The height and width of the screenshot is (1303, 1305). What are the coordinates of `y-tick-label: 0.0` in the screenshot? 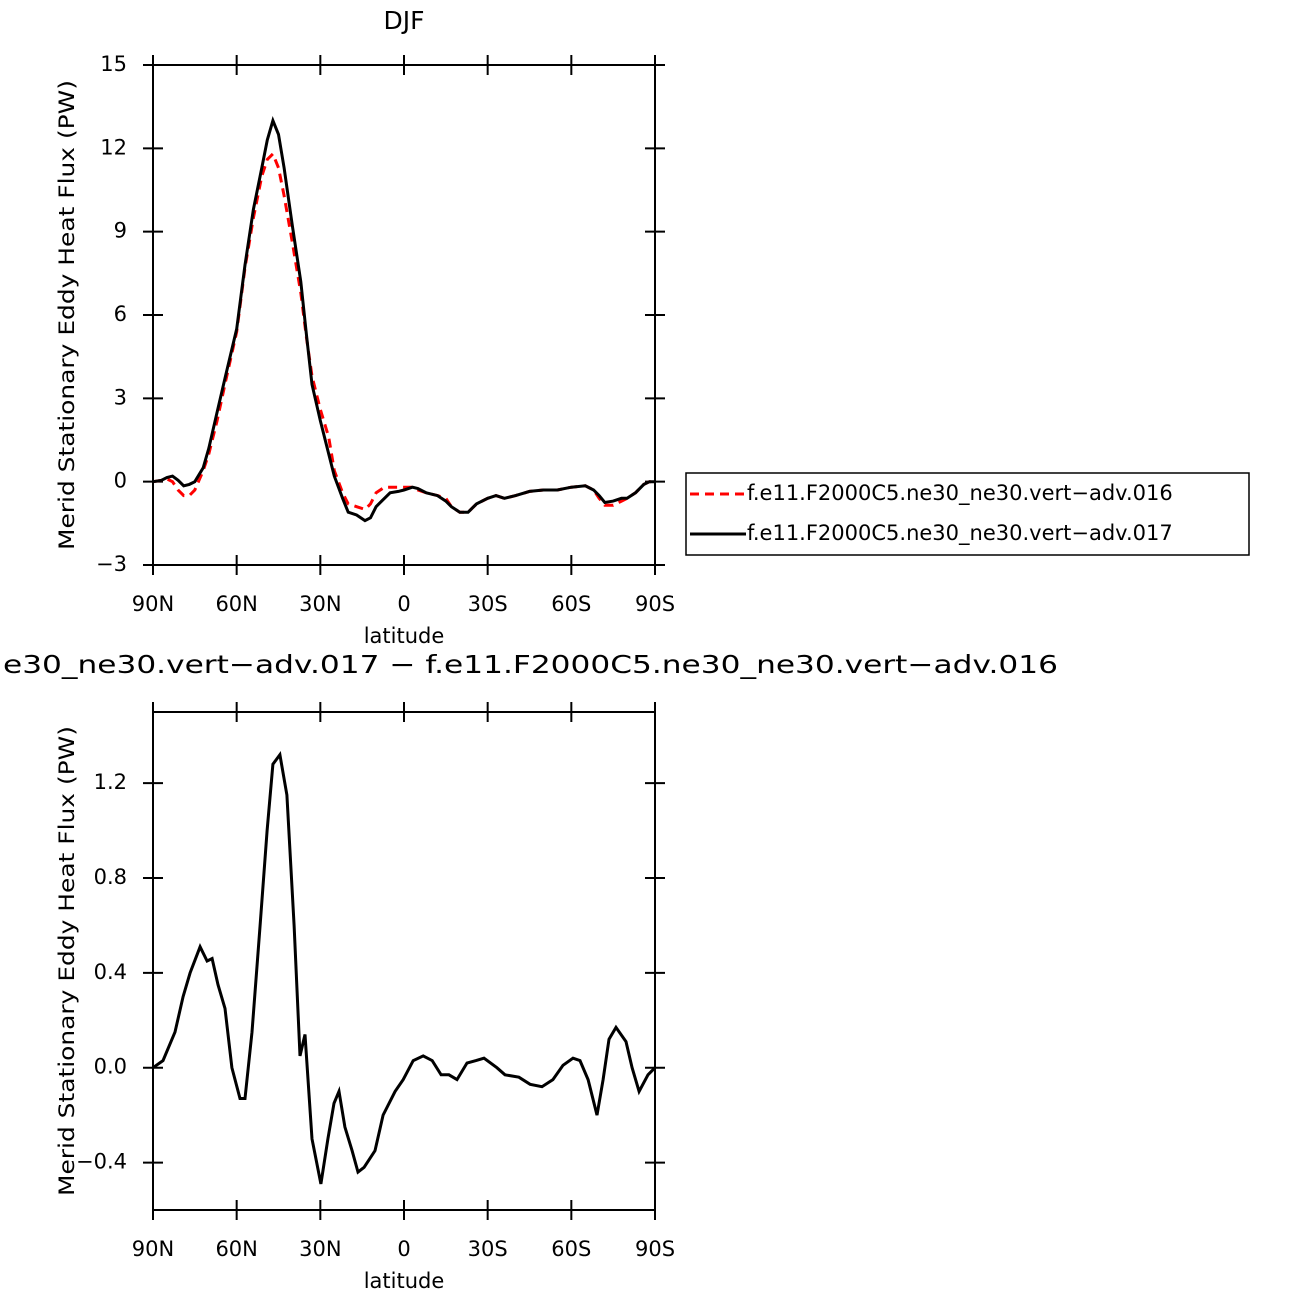 It's located at (110, 1067).